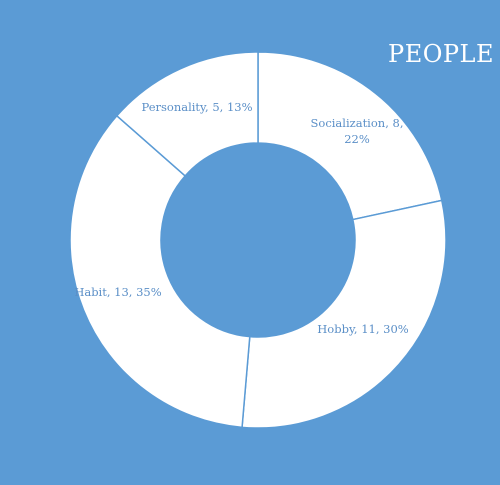  I want to click on chart-title: PEOPLE, so click(441, 54).